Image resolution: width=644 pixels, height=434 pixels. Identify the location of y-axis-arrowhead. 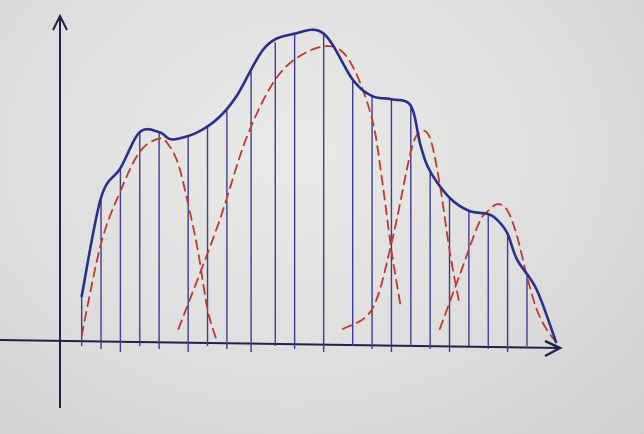
(60, 22).